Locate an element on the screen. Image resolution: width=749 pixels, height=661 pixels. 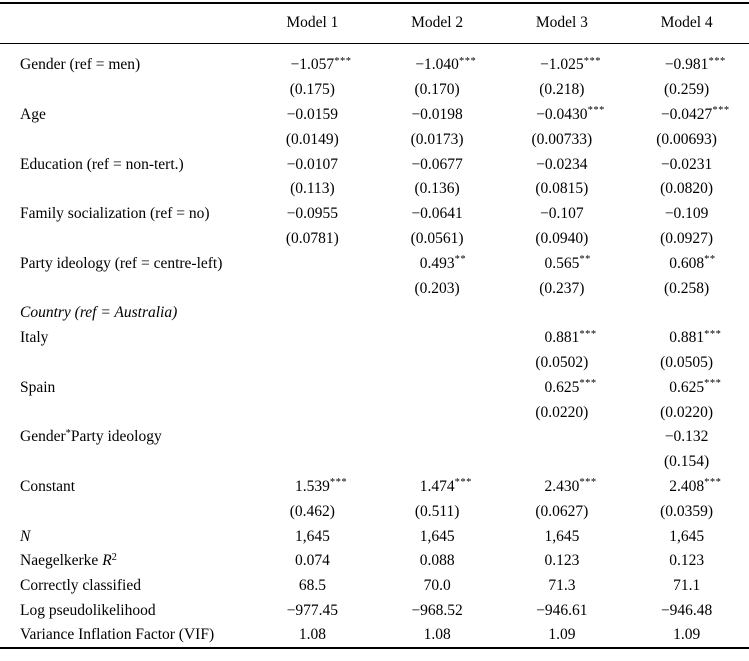
cell-value: (0.259) is located at coordinates (687, 90).